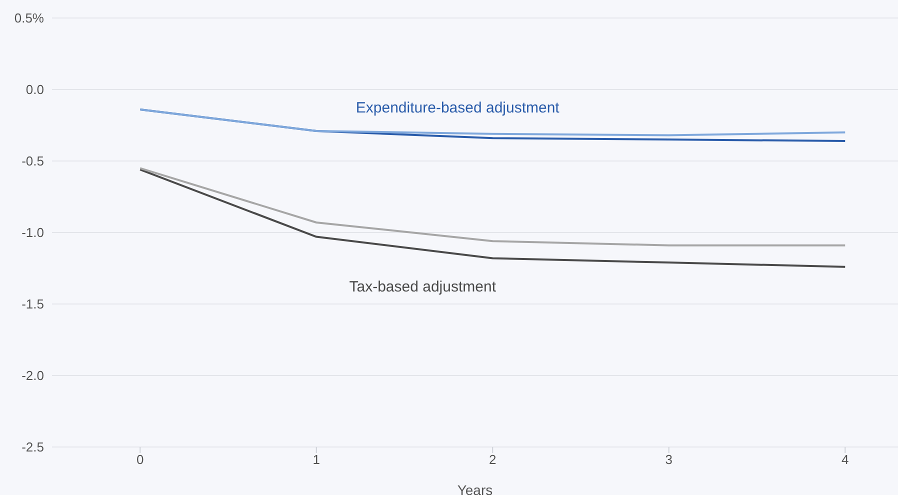  I want to click on x-tick-label: 4, so click(845, 460).